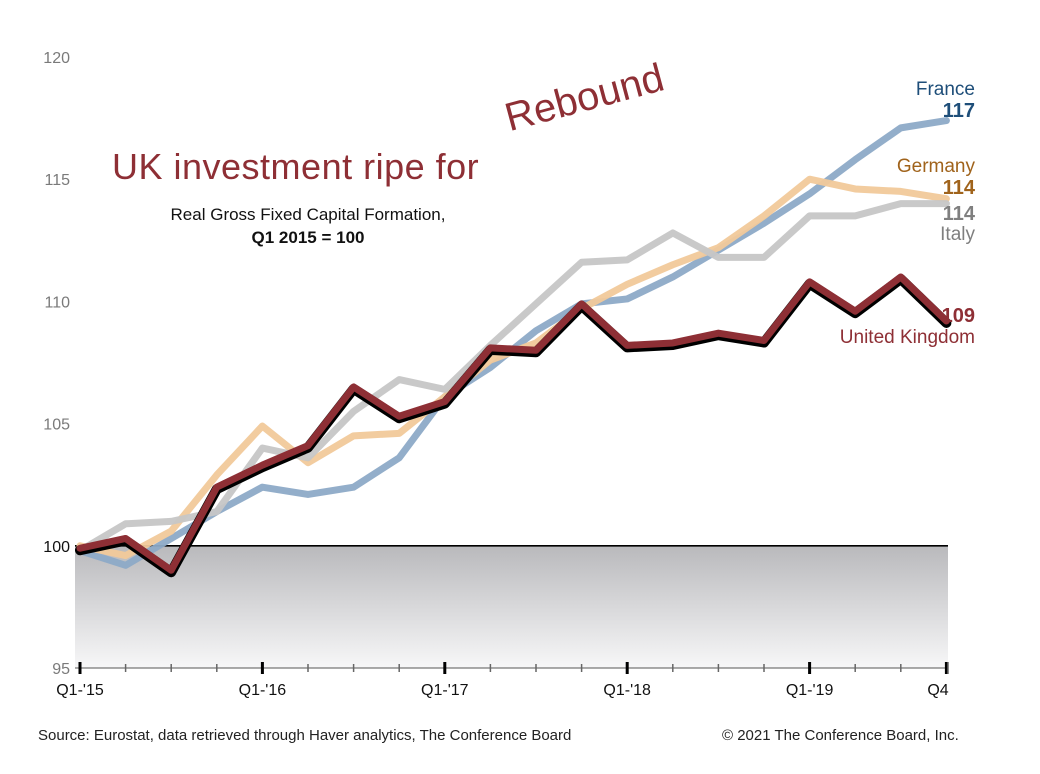 The width and height of the screenshot is (1040, 774). Describe the element at coordinates (56, 425) in the screenshot. I see `y-tick-label-105: 105` at that location.